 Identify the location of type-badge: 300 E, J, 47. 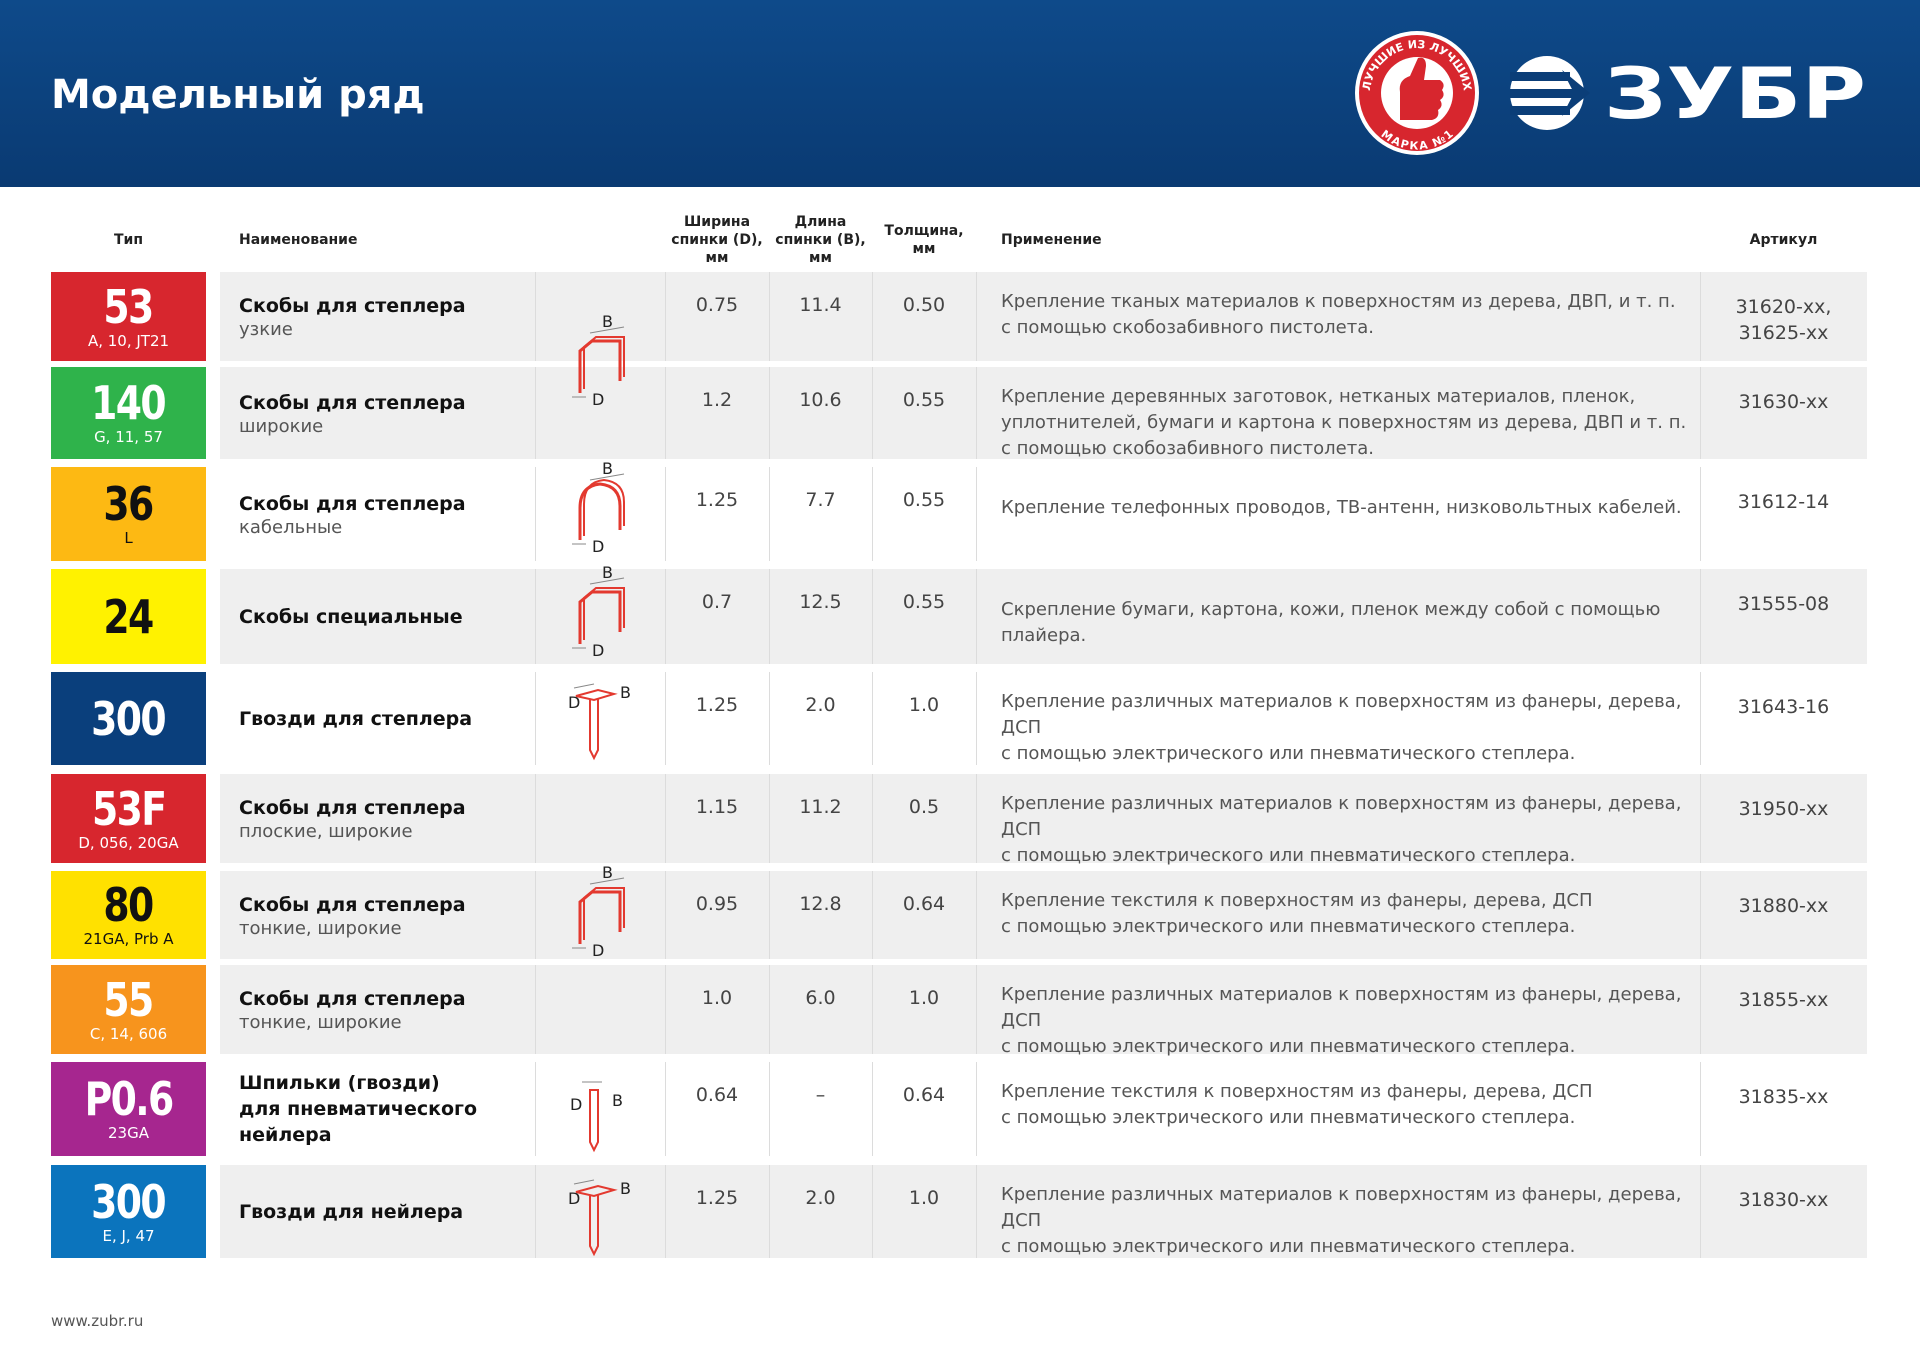
(128, 1211).